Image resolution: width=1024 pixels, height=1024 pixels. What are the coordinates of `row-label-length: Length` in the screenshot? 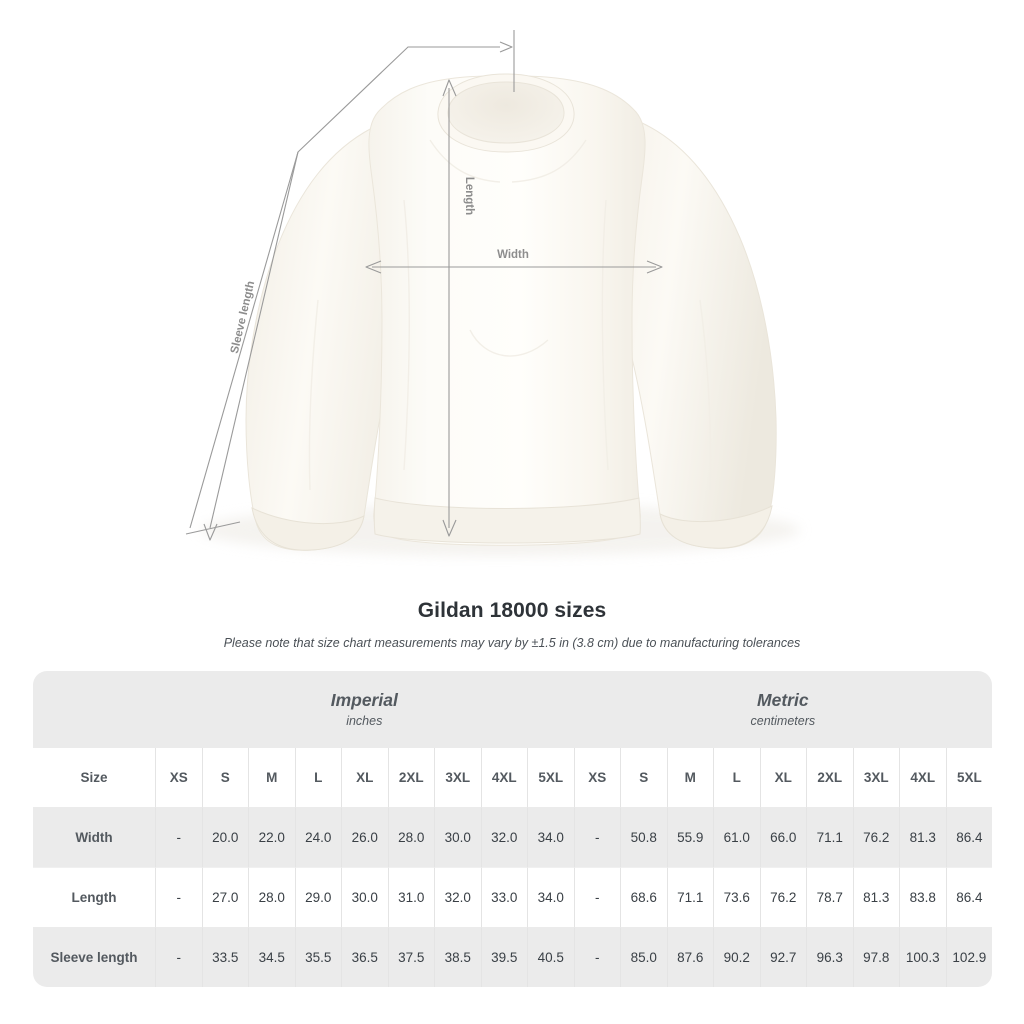 It's located at (94, 897).